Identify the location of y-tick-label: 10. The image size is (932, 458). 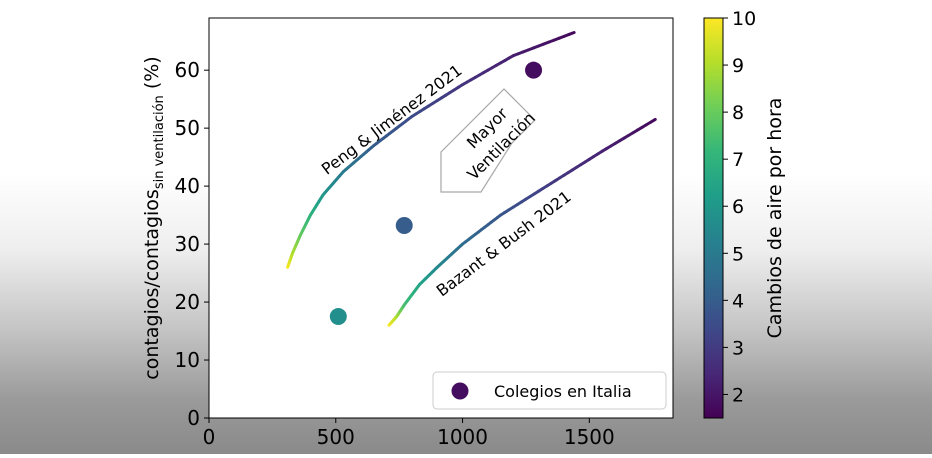
(187, 360).